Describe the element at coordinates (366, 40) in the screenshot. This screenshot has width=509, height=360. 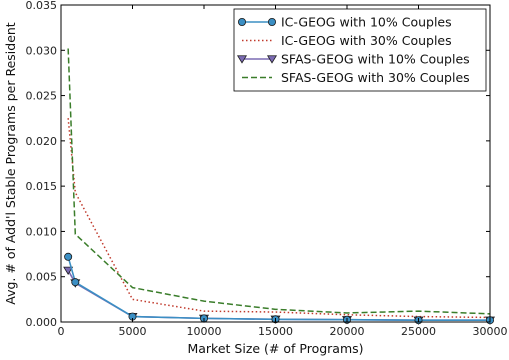
I see `legend-label-2: IC-GEOG with 30% Couples` at that location.